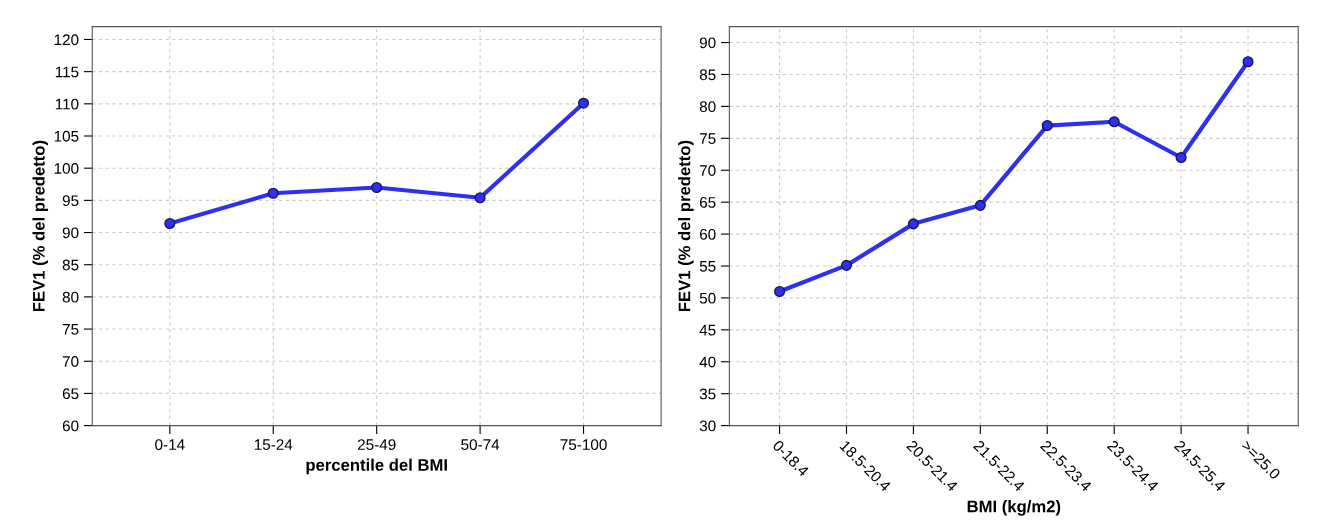 The image size is (1318, 532). I want to click on y-tick-label: 100, so click(66, 168).